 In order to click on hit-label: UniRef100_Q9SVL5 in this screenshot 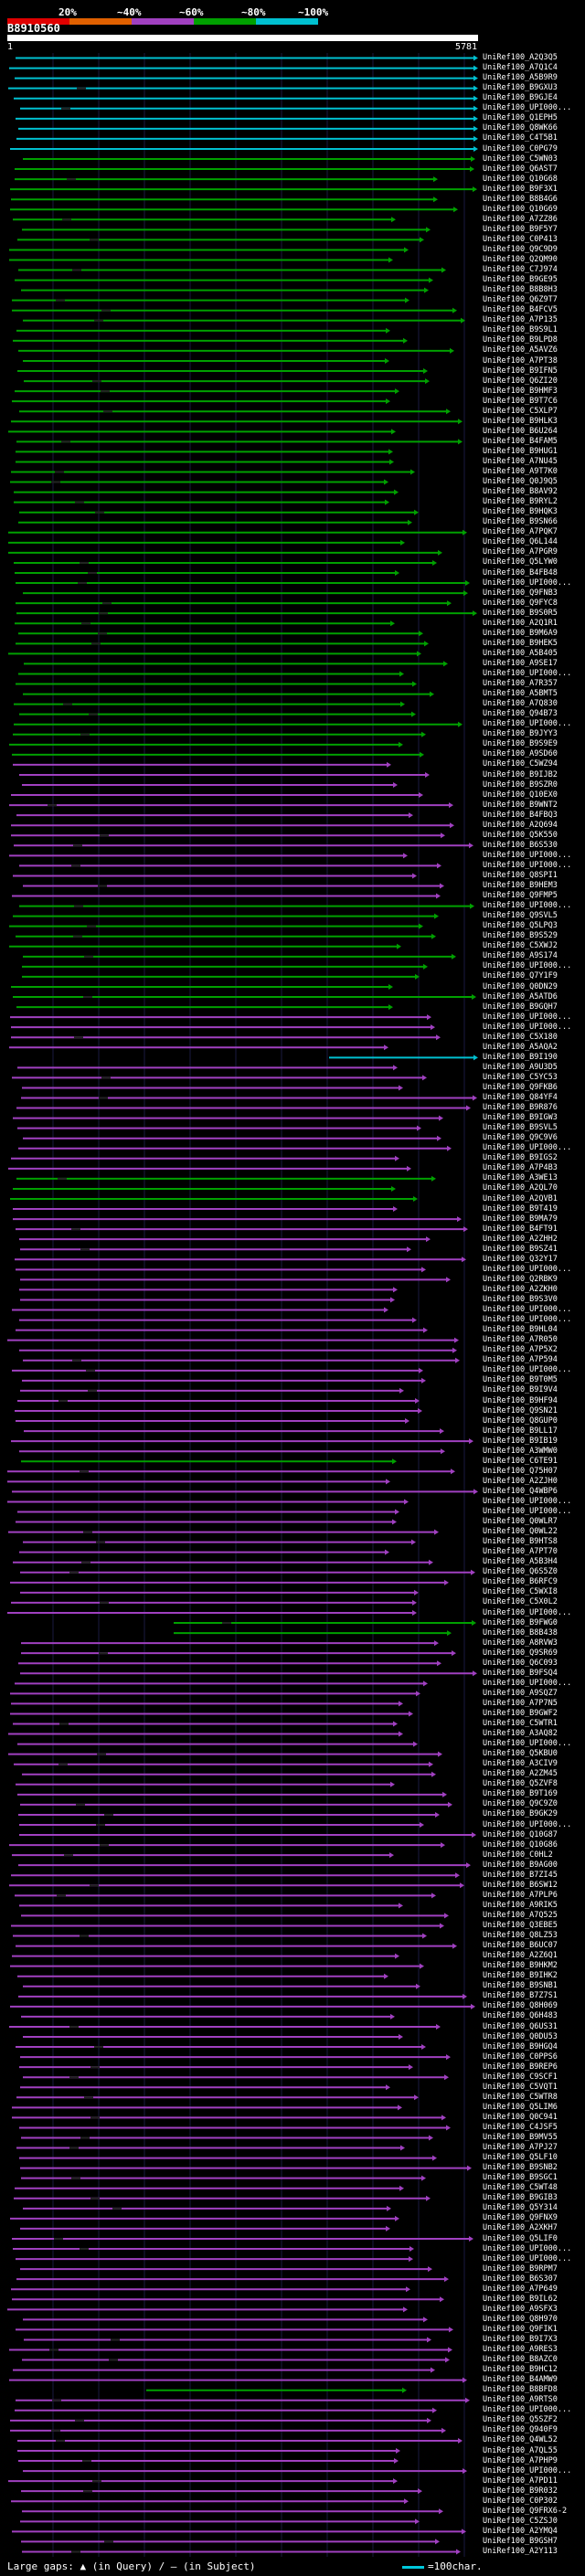, I will do `click(520, 916)`.